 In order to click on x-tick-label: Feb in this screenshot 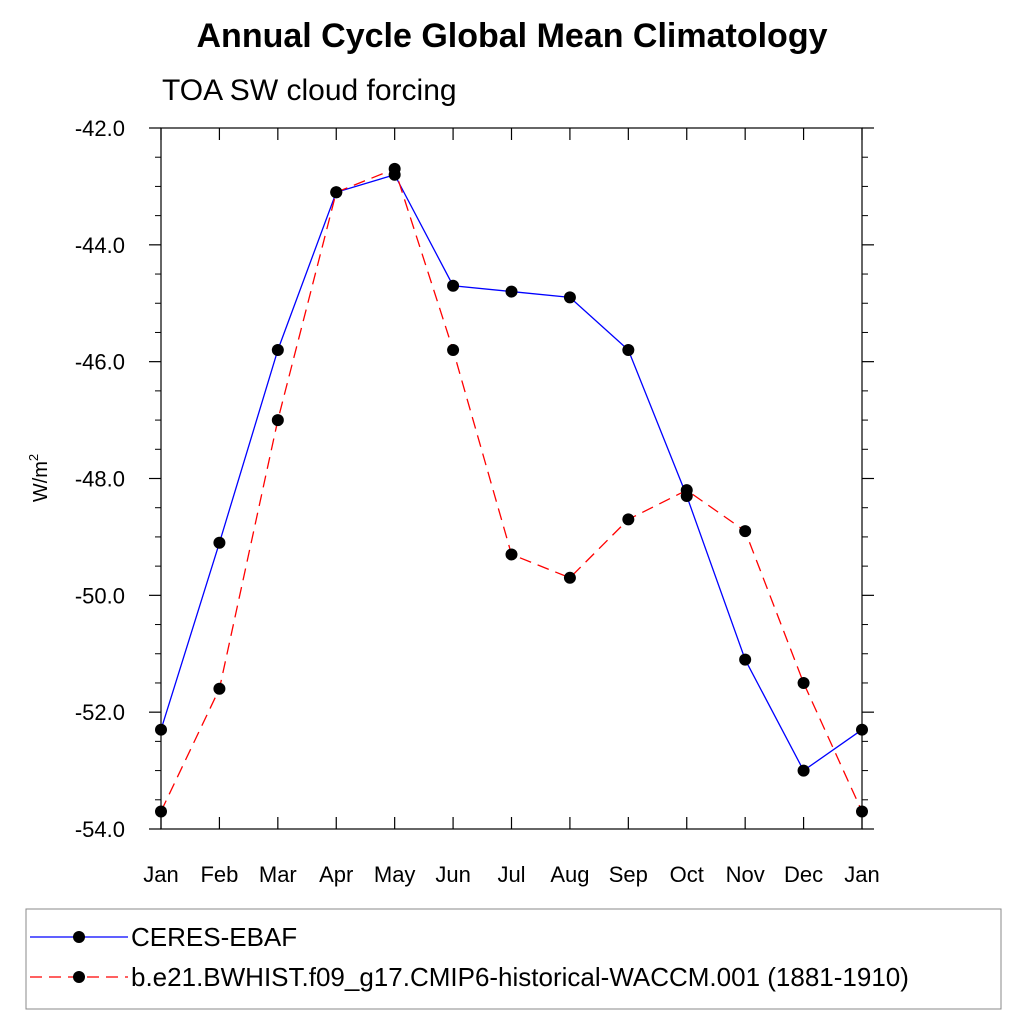, I will do `click(219, 874)`.